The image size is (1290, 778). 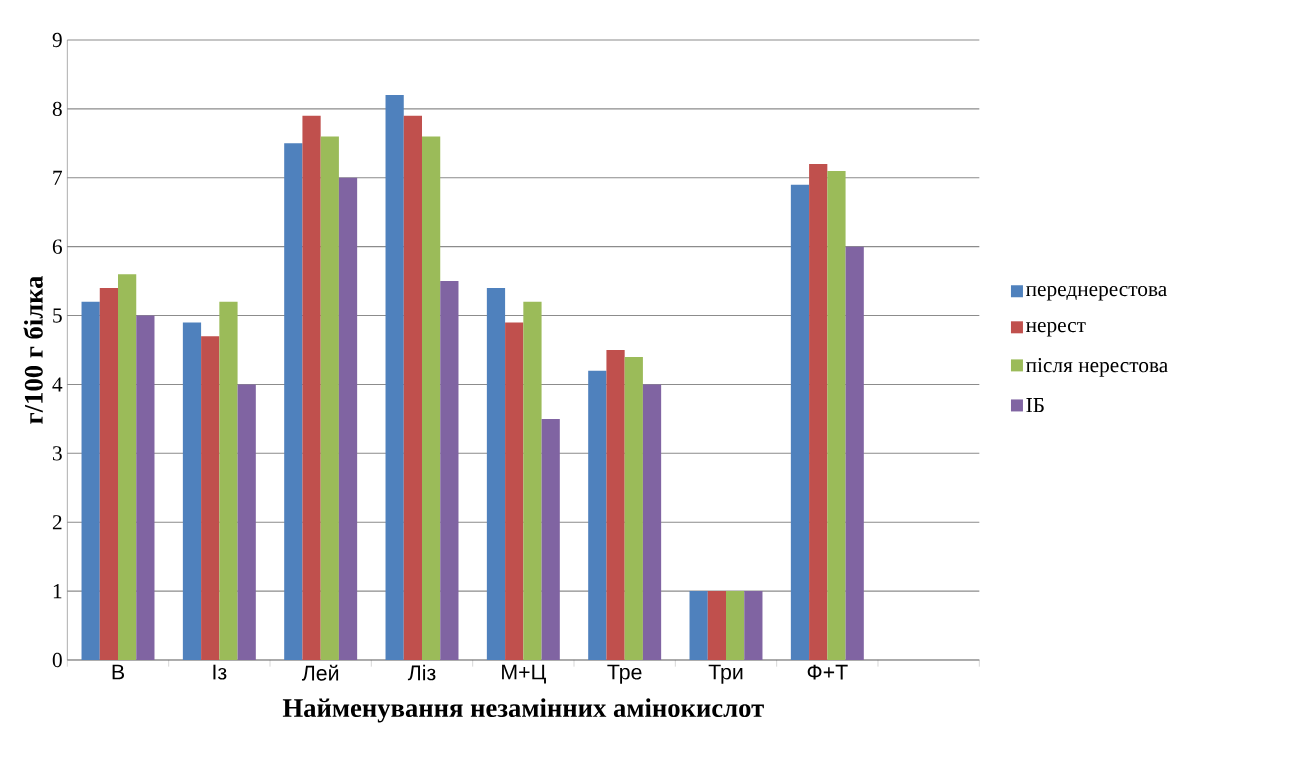 What do you see at coordinates (523, 710) in the screenshot?
I see `x-axis-title: Найменування незамінних амінокислот` at bounding box center [523, 710].